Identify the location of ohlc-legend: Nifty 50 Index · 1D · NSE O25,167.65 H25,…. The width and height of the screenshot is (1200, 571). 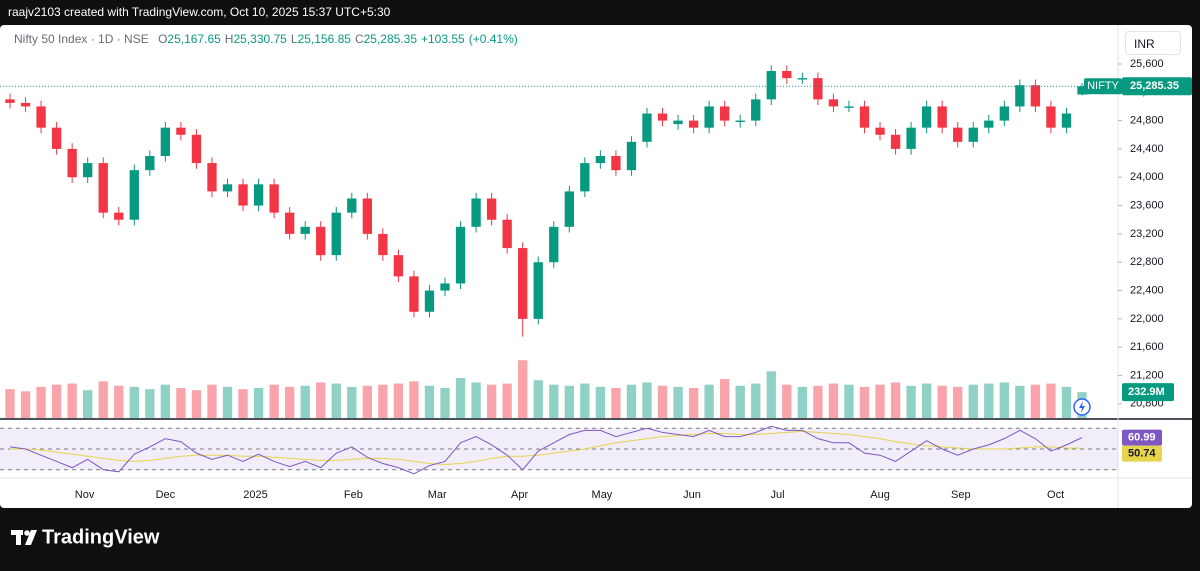
(268, 39).